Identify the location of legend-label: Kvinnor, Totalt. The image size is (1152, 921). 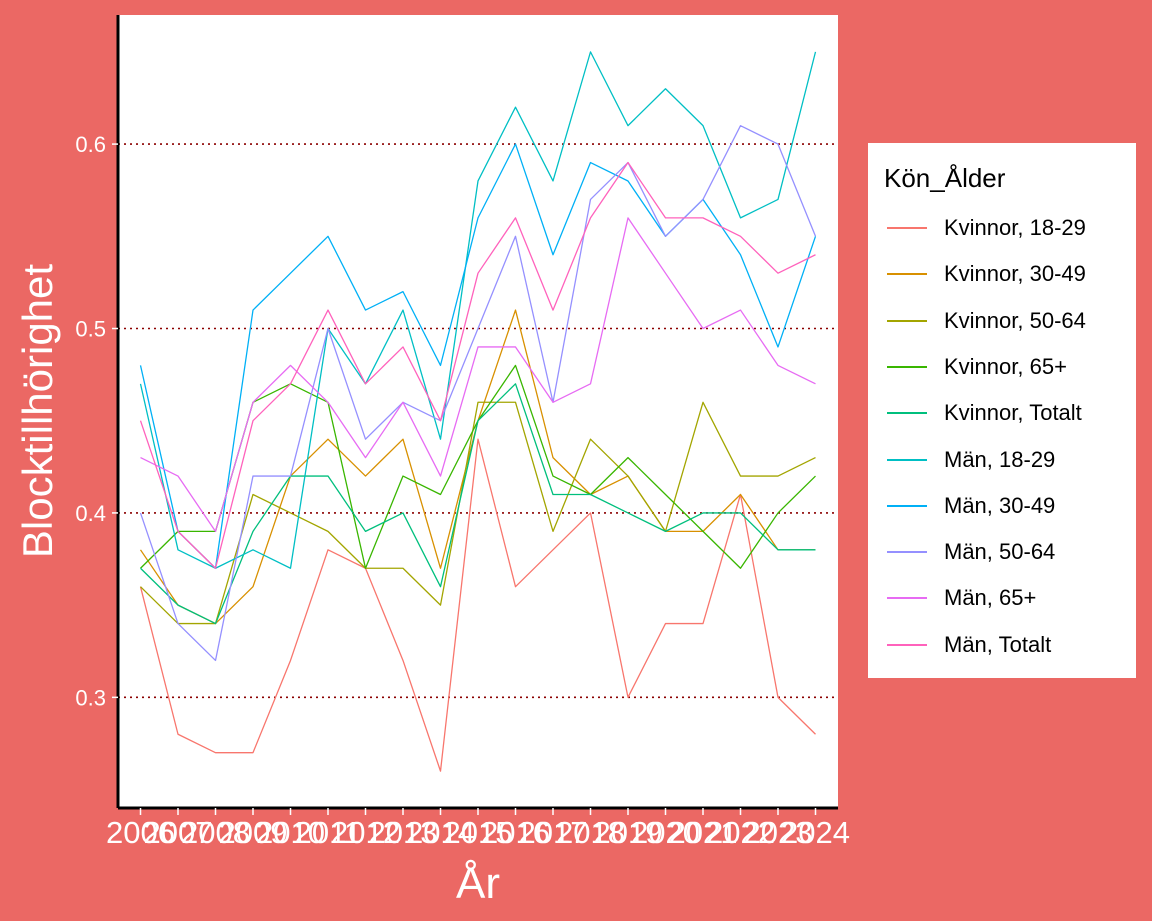
(1013, 413).